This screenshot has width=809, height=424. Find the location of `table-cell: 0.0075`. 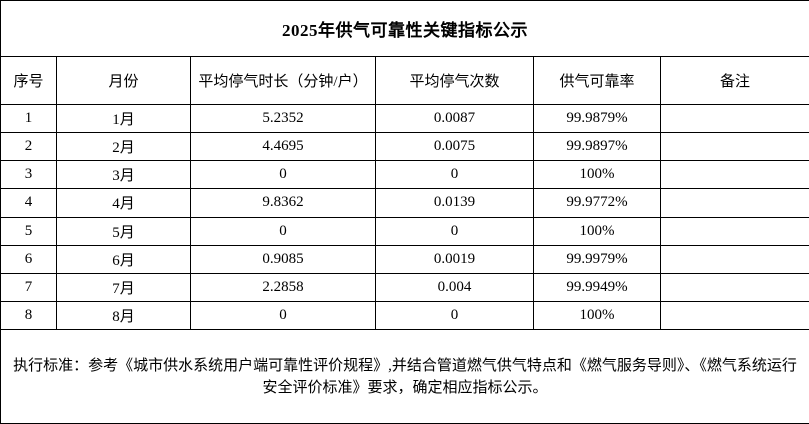

table-cell: 0.0075 is located at coordinates (454, 146).